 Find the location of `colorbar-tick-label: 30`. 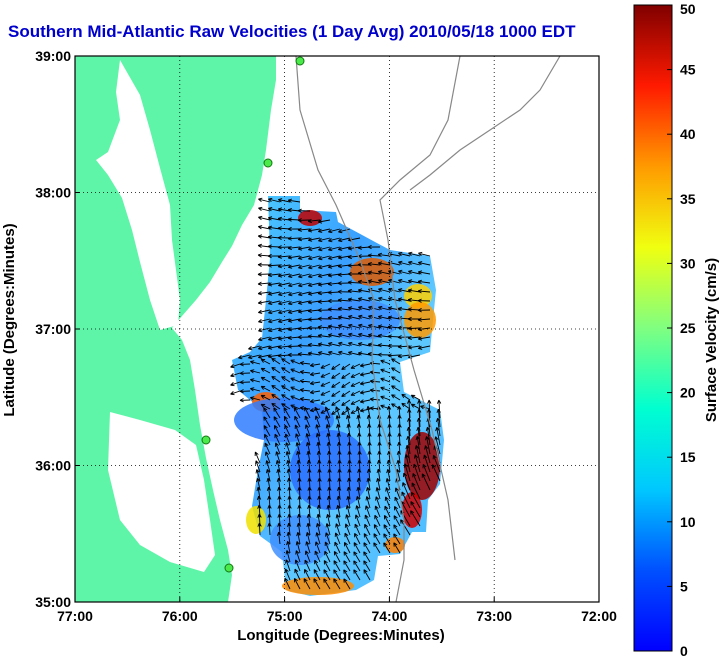

colorbar-tick-label: 30 is located at coordinates (688, 263).